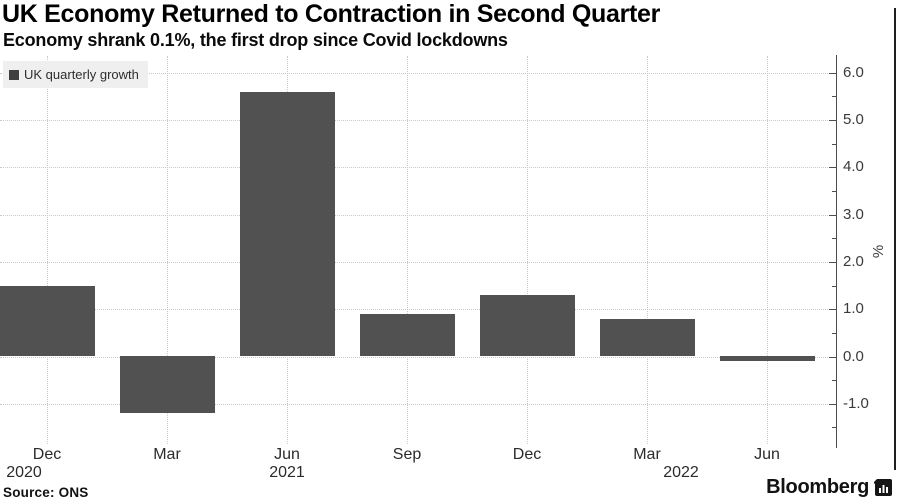  I want to click on y-tick-label: 1.0, so click(853, 309).